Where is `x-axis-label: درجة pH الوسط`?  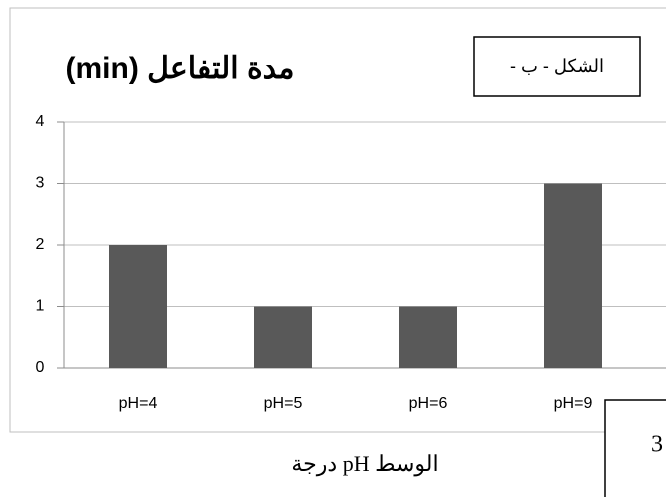 x-axis-label: درجة pH الوسط is located at coordinates (364, 464).